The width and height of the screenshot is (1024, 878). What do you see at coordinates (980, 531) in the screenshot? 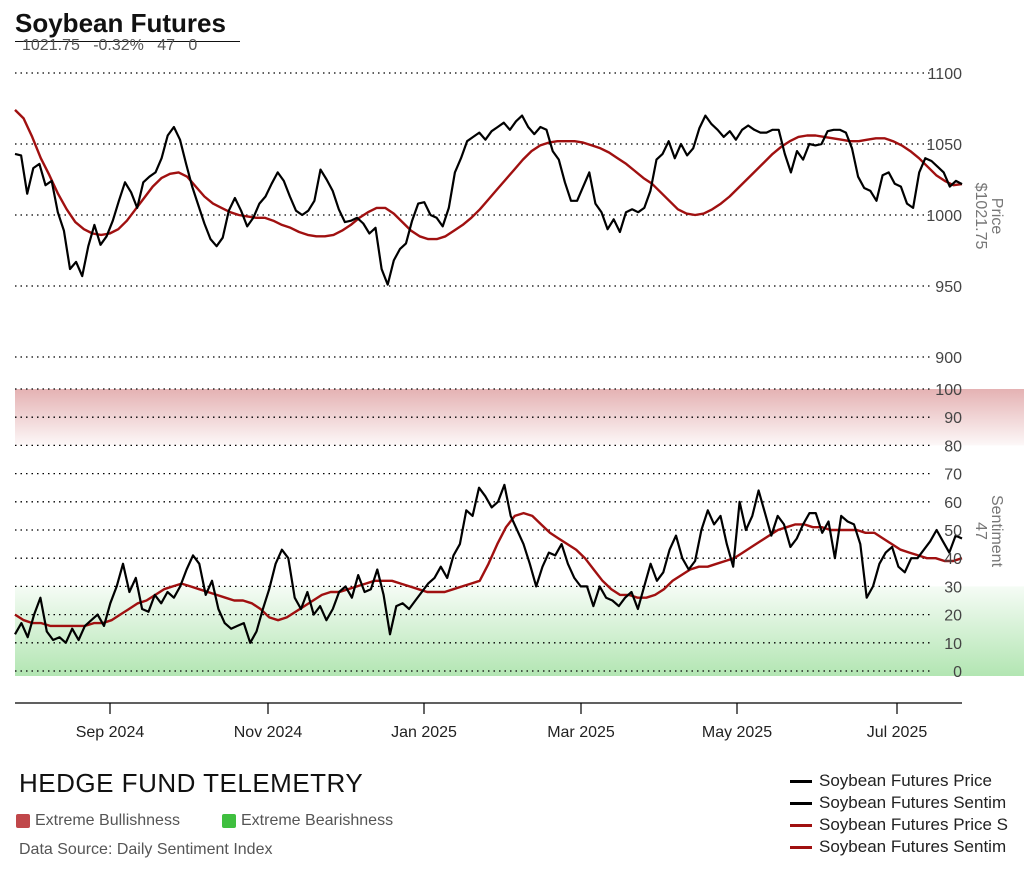
I see `sentiment-current-label: 47` at bounding box center [980, 531].